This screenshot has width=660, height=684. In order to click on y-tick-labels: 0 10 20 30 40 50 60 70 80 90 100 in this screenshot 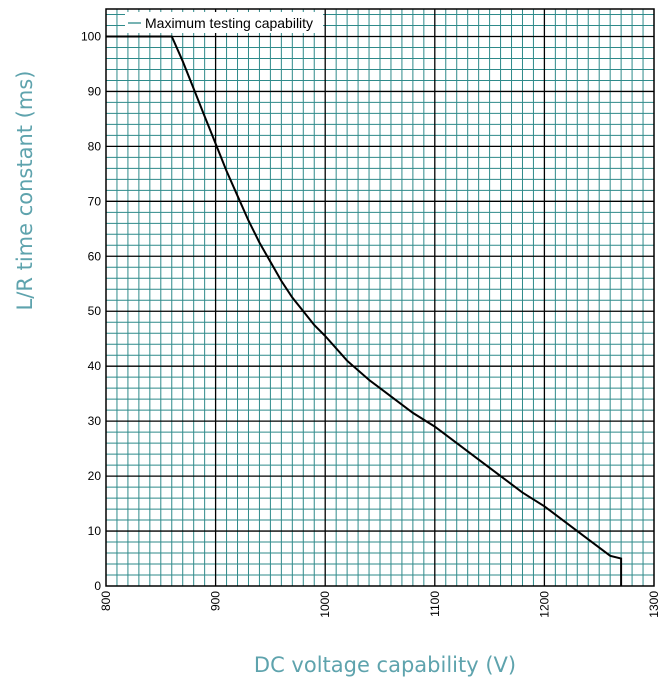, I will do `click(91, 311)`.